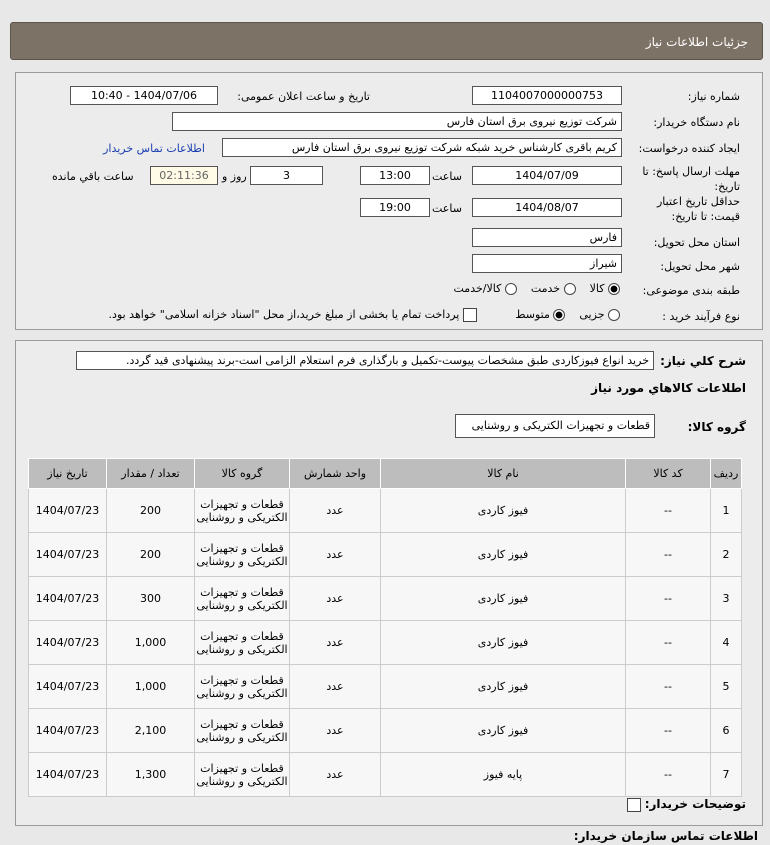 The width and height of the screenshot is (770, 845). Describe the element at coordinates (335, 473) in the screenshot. I see `col-unit: واحد شمارش` at that location.